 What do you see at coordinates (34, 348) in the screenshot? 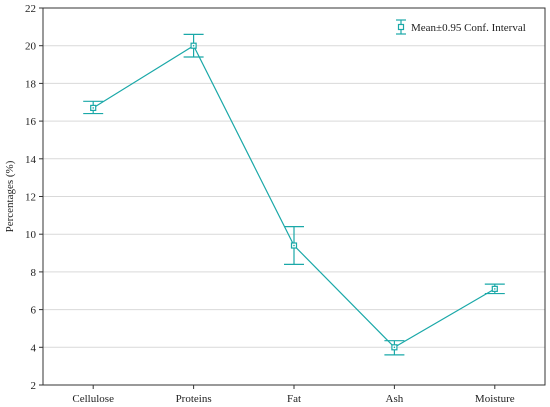
I see `y-tick-label: 4` at bounding box center [34, 348].